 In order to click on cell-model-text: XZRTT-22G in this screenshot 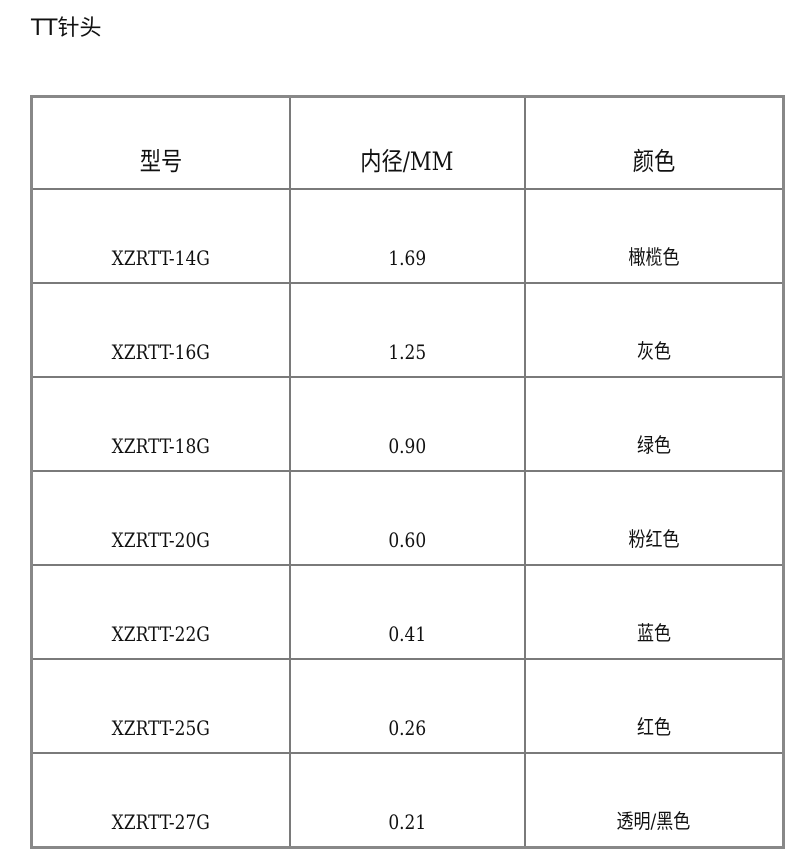, I will do `click(160, 634)`.